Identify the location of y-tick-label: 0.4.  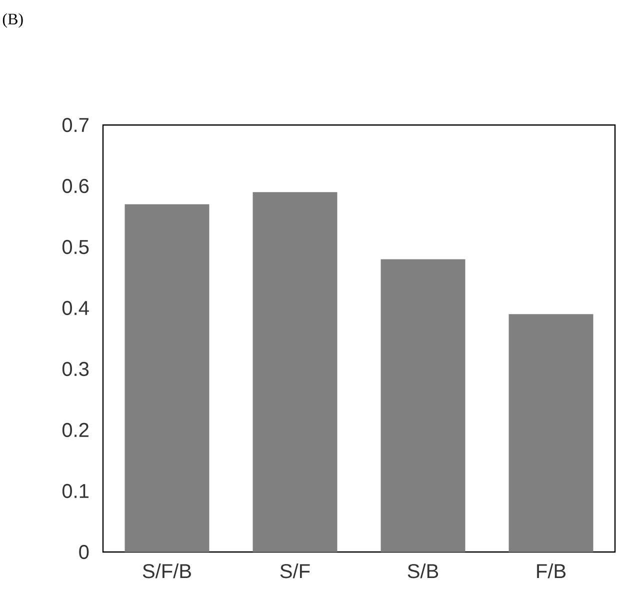
(75, 308).